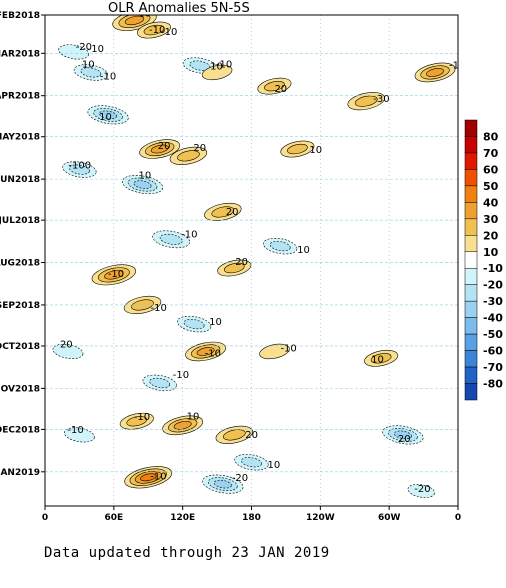  Describe the element at coordinates (493, 351) in the screenshot. I see `colorbar-tick-label: -60` at that location.